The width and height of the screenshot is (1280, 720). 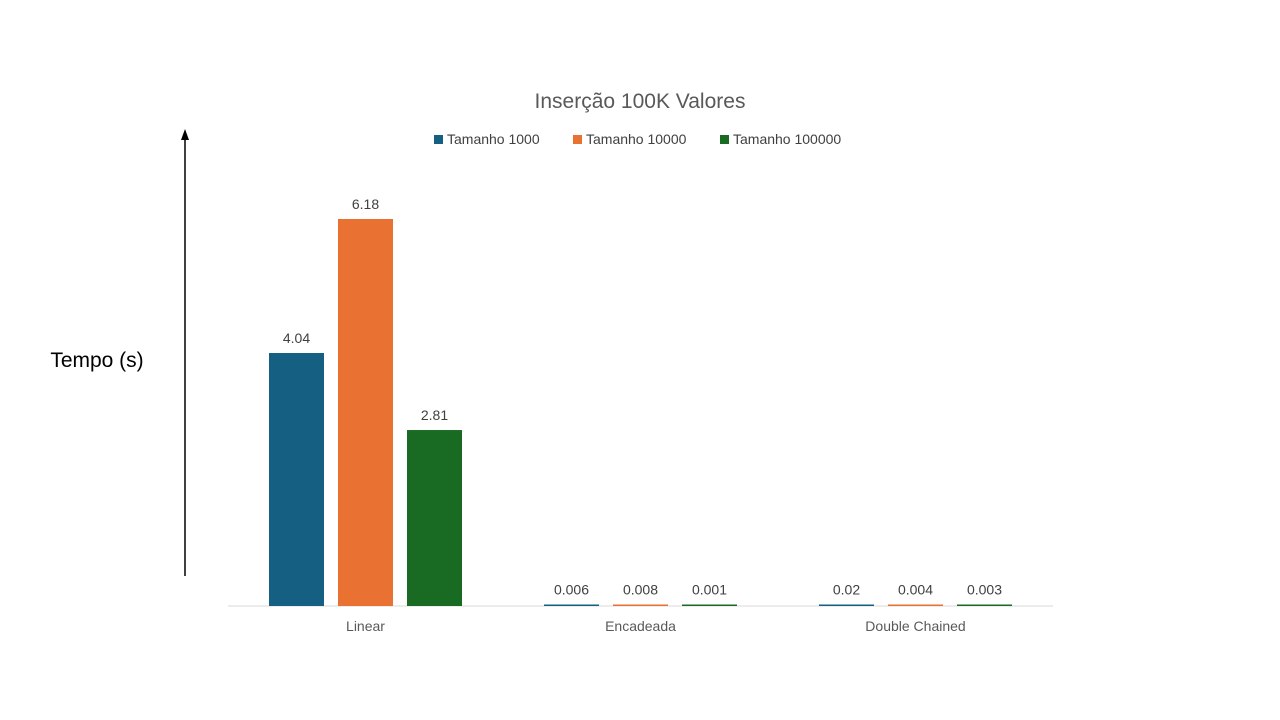 What do you see at coordinates (640, 626) in the screenshot?
I see `category-label-encadeada: Encadeada` at bounding box center [640, 626].